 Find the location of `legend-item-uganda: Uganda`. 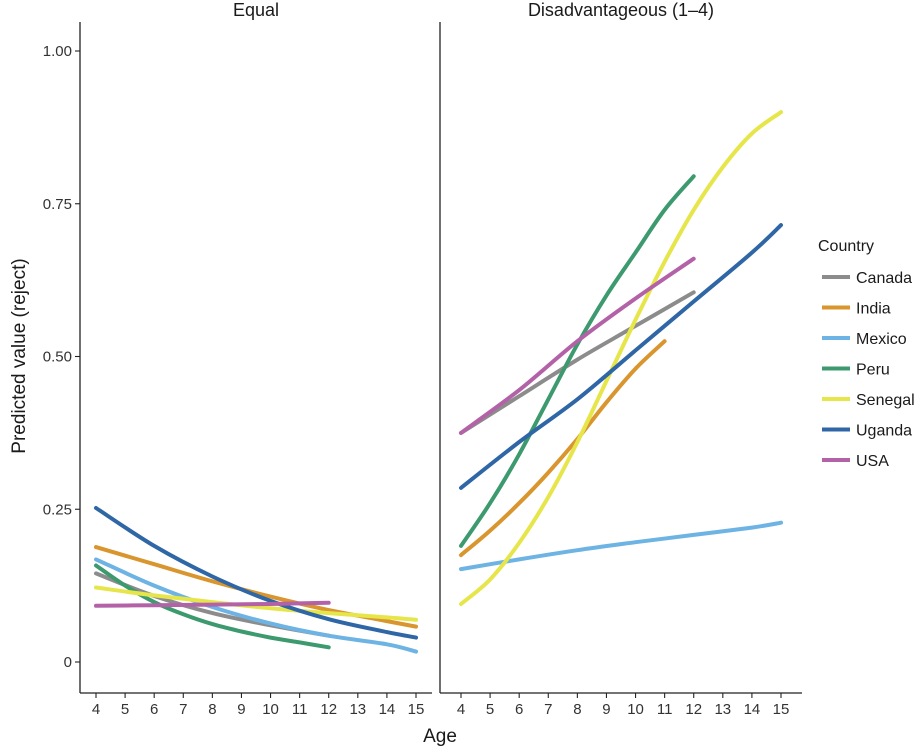

legend-item-uganda: Uganda is located at coordinates (867, 431).